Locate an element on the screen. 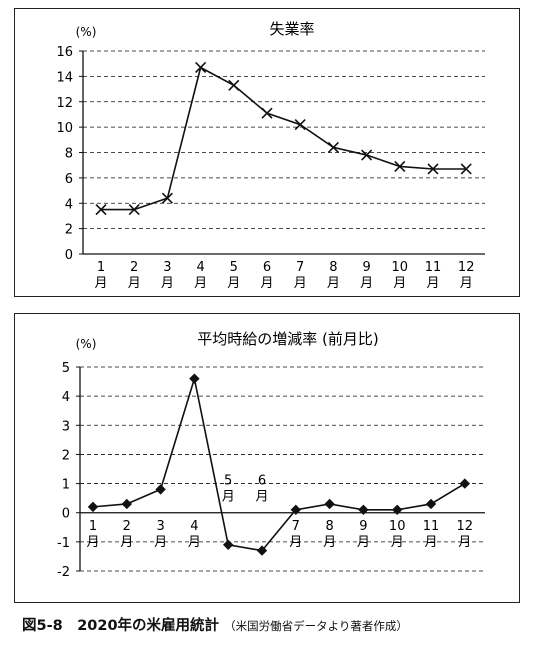 The image size is (550, 650). c2-y-tick-label: 3 is located at coordinates (66, 426).